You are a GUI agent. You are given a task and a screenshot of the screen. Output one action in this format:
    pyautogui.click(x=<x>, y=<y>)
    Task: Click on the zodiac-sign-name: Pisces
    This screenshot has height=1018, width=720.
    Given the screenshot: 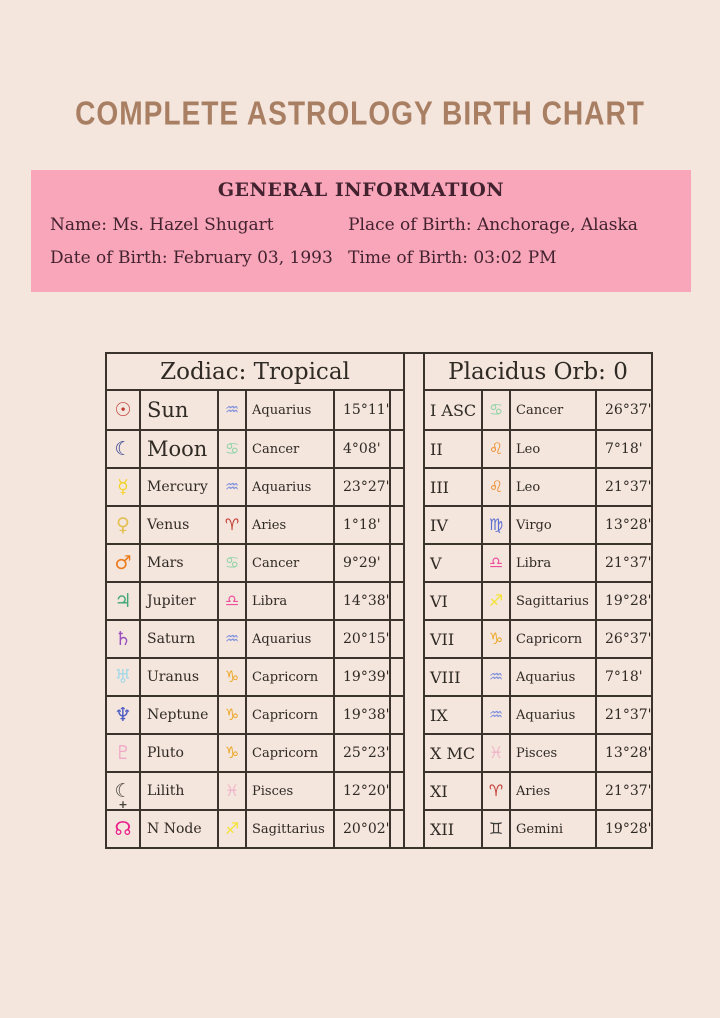 What is the action you would take?
    pyautogui.click(x=552, y=753)
    